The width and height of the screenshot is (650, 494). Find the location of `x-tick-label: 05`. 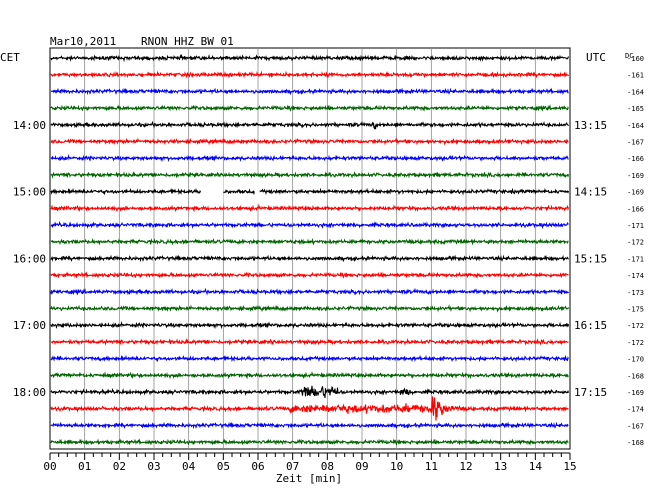

x-tick-label: 05 is located at coordinates (223, 466).